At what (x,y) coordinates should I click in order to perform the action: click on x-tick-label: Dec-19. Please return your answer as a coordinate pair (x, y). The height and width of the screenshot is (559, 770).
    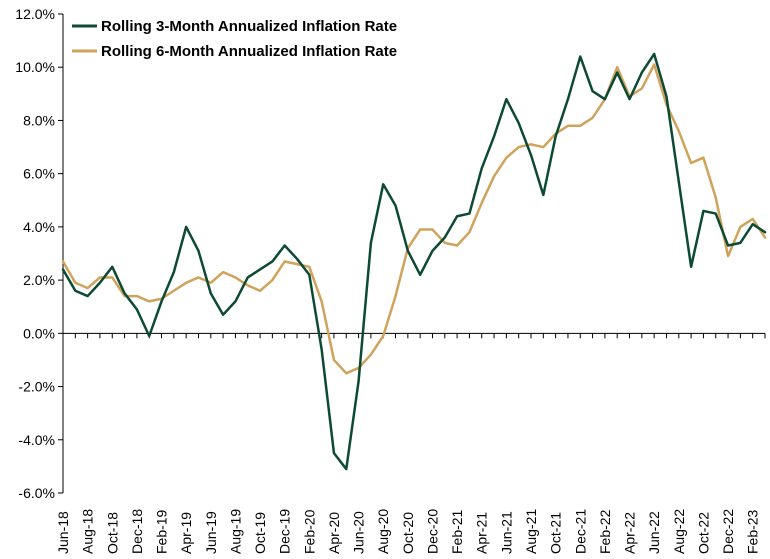
    Looking at the image, I should click on (285, 531).